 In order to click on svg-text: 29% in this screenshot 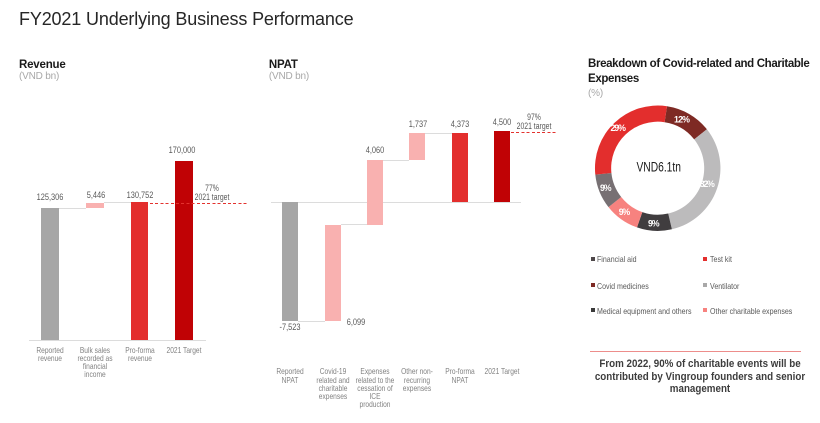, I will do `click(618, 128)`.